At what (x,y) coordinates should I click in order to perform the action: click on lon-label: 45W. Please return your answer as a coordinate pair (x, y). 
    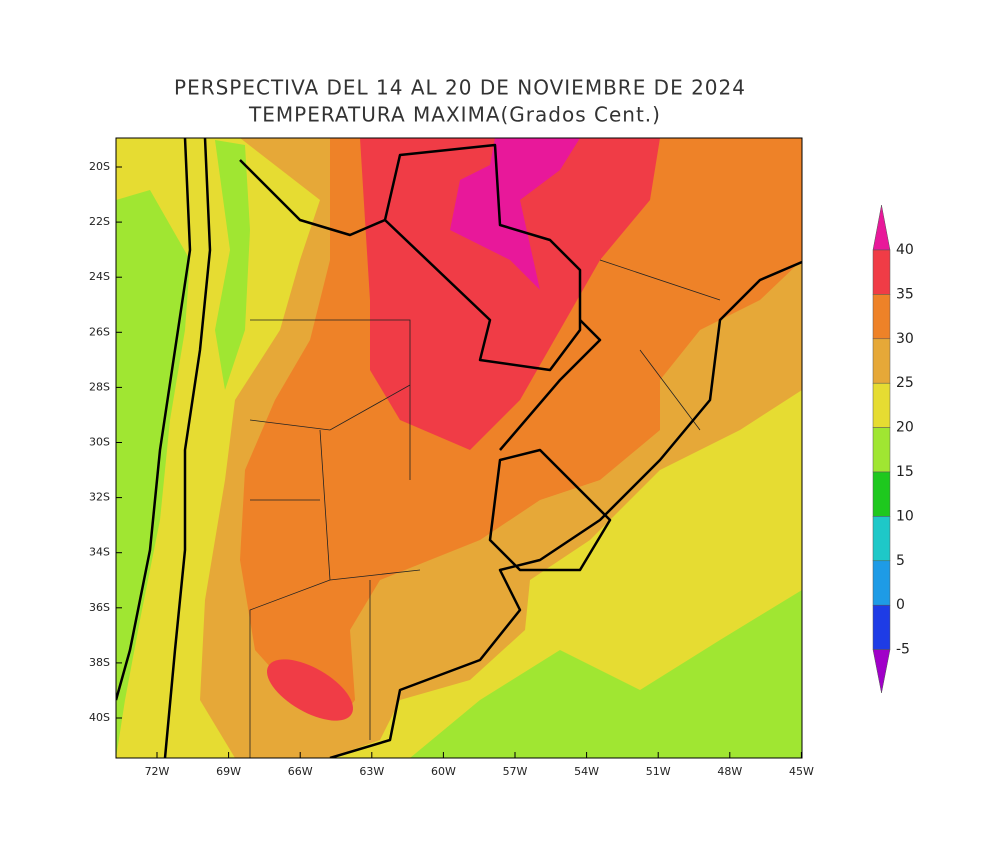
    Looking at the image, I should click on (801, 771).